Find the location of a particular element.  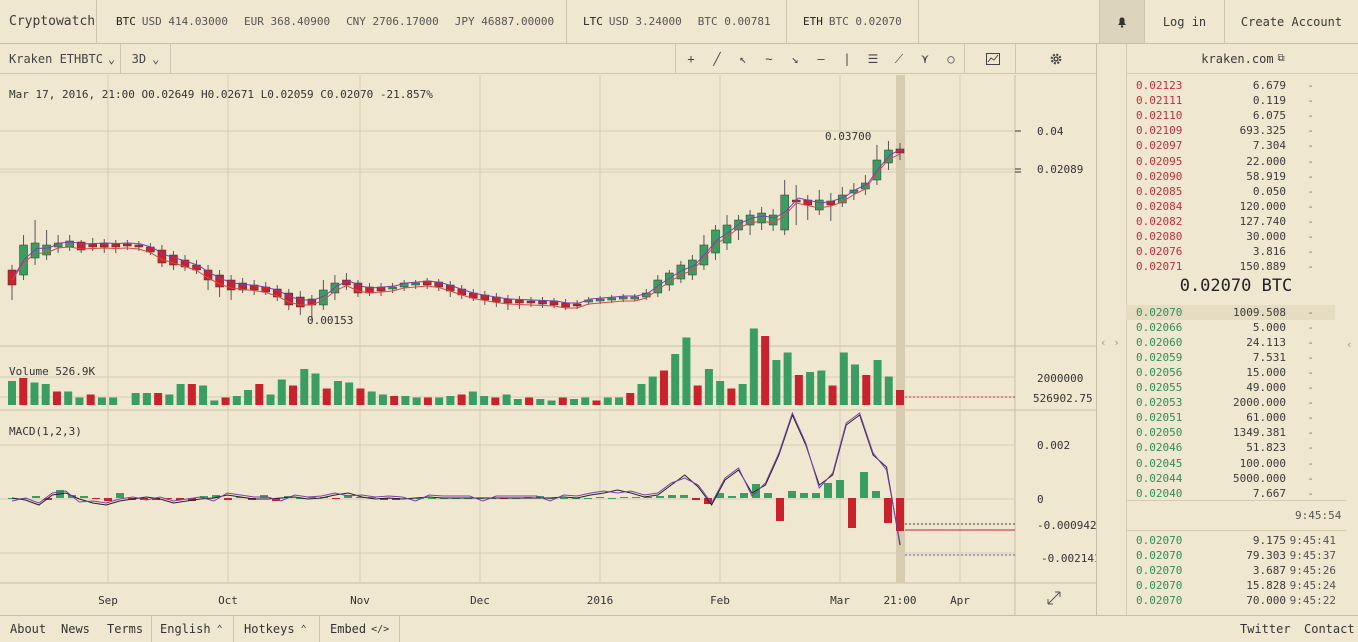

bid-row: 0.02053 2000.000 - is located at coordinates (1236, 403).